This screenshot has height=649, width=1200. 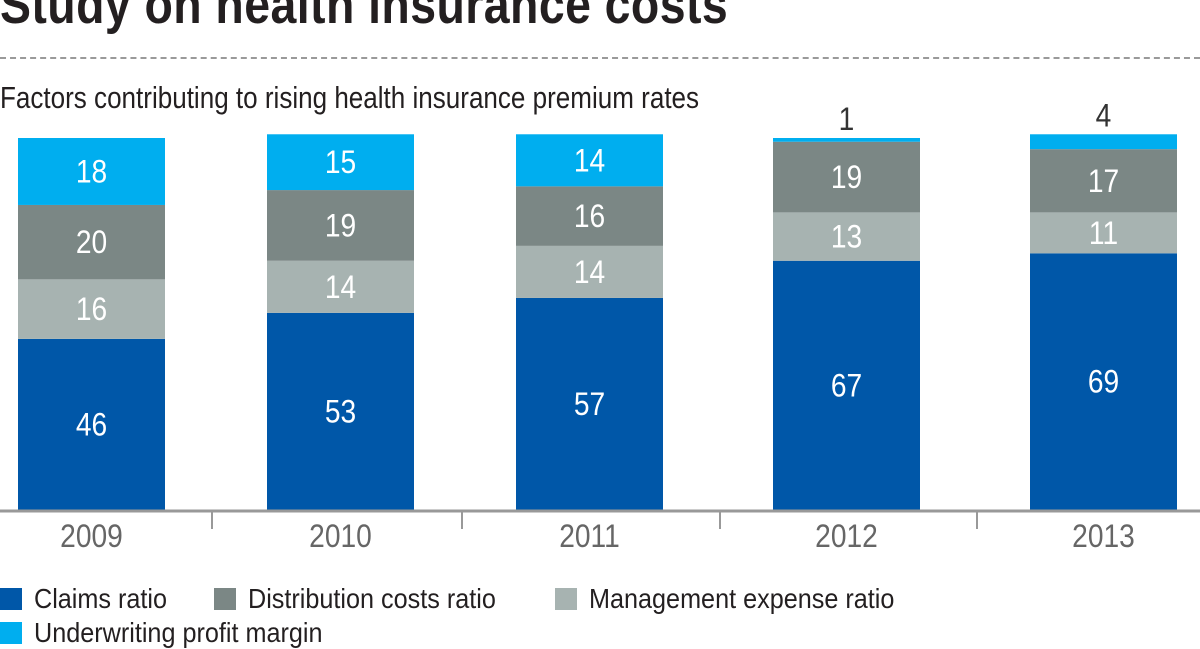 I want to click on data-label: 67, so click(x=846, y=386).